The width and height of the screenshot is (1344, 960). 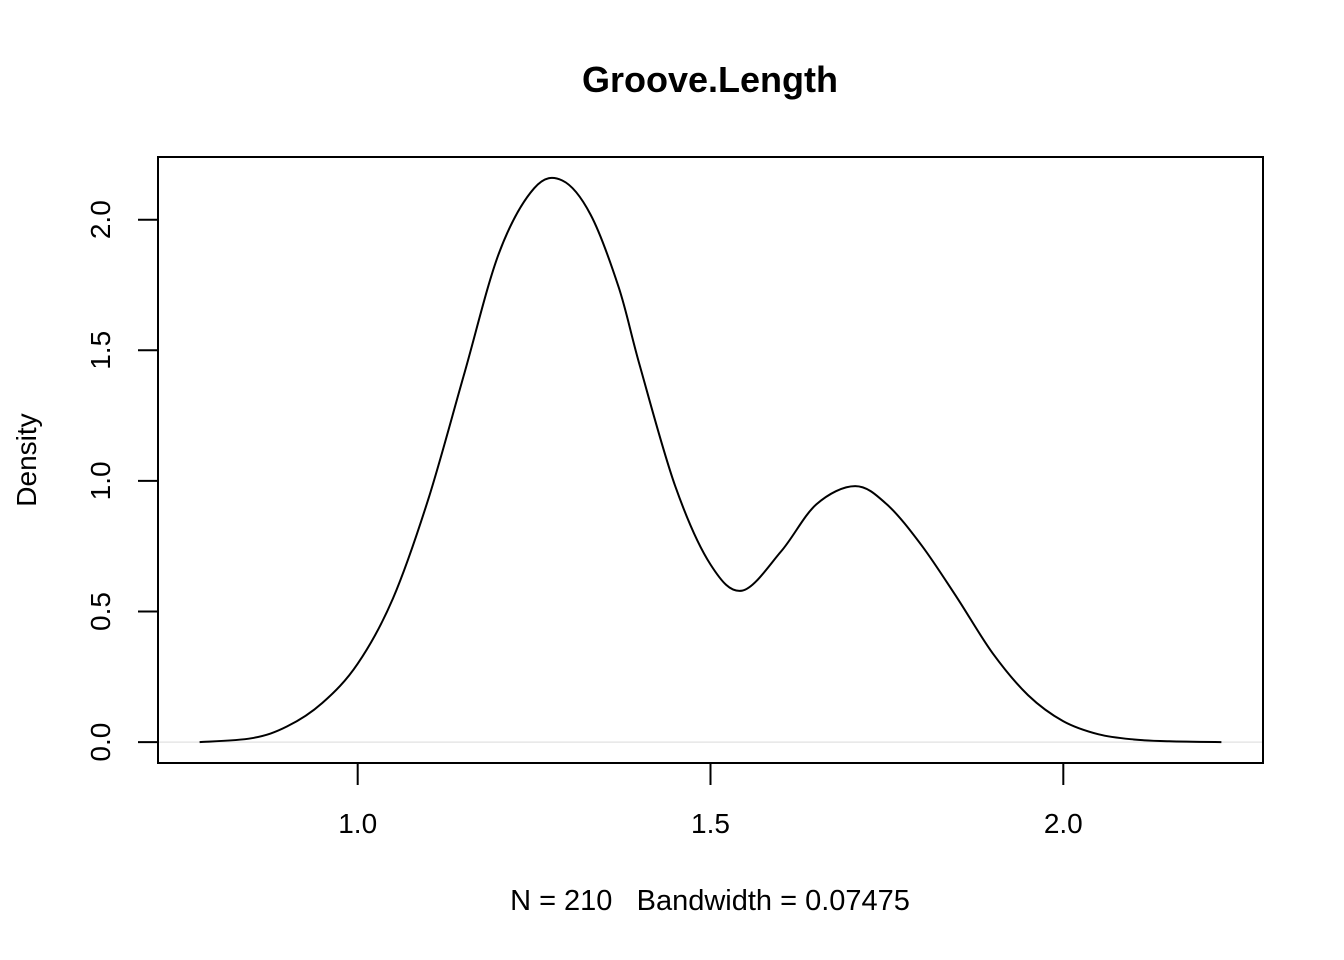 I want to click on x-tick-label: 2.0, so click(x=1063, y=823).